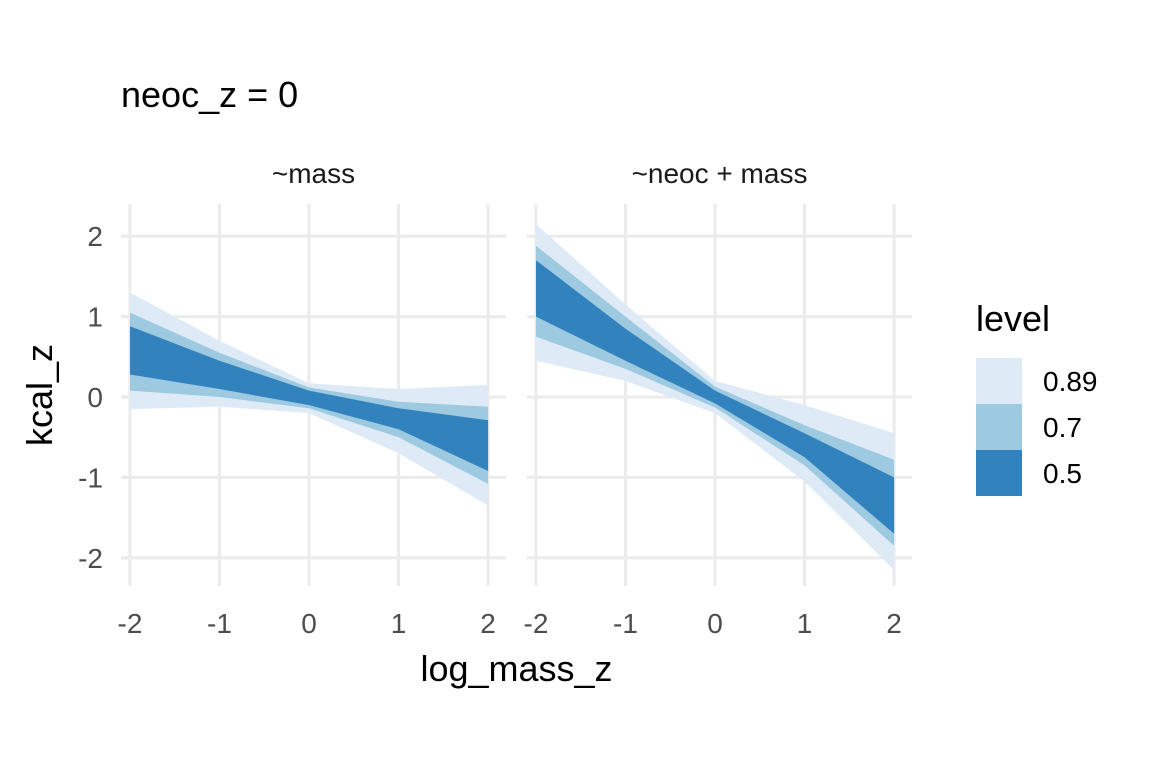 The image size is (1152, 768). I want to click on panel-strip-label: ~mass, so click(313, 173).